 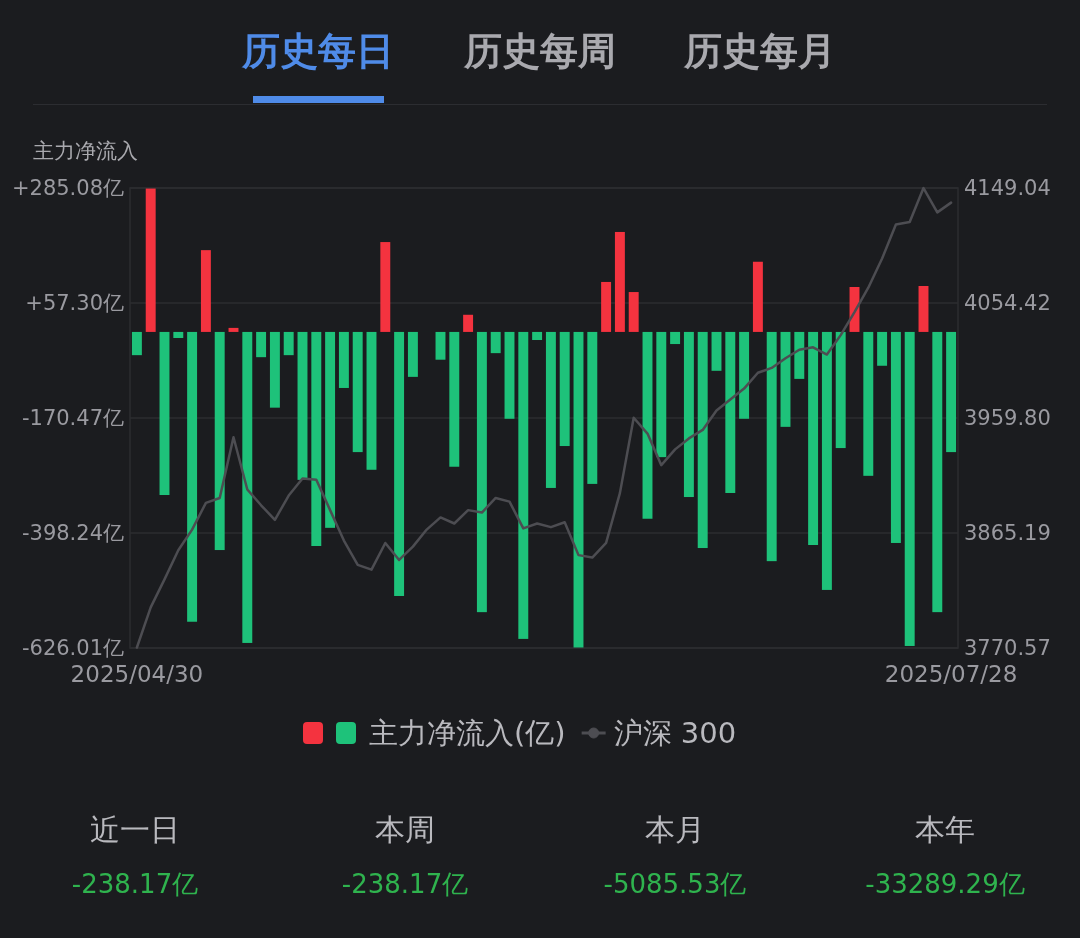 I want to click on y2-tick-label: 3959.80, so click(x=1007, y=418).